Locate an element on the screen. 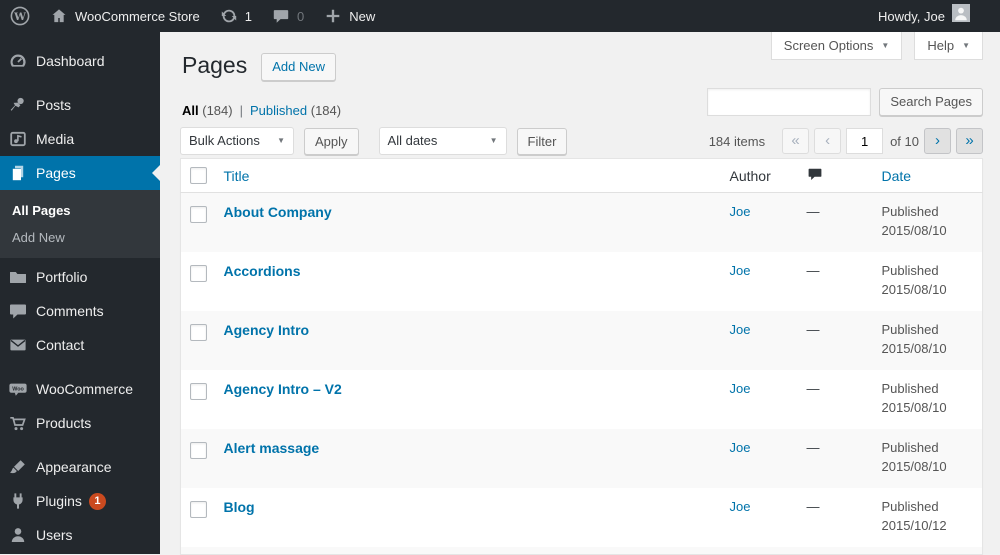 This screenshot has width=1000, height=555. pages-submenu: All Pages Add New is located at coordinates (80, 224).